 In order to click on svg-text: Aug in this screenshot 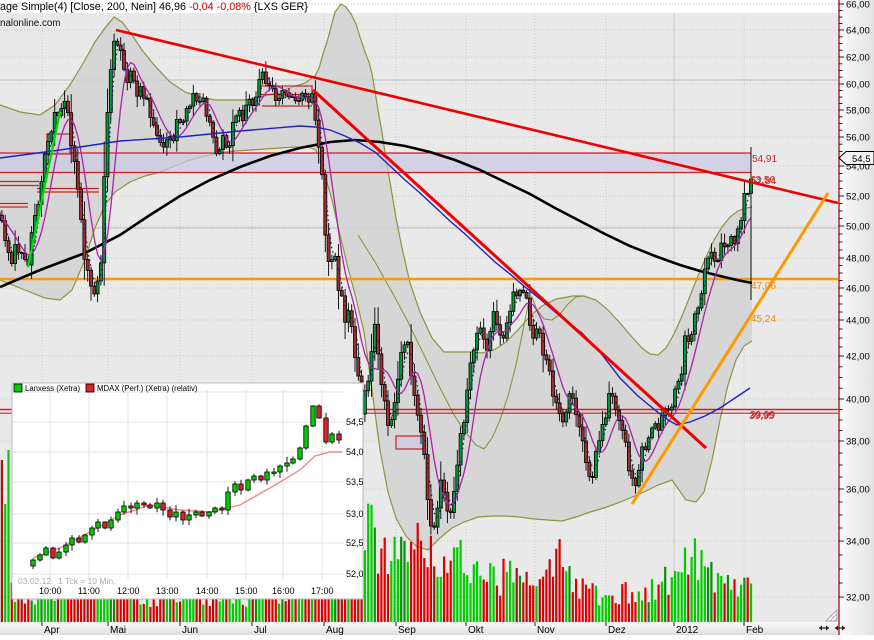, I will do `click(335, 630)`.